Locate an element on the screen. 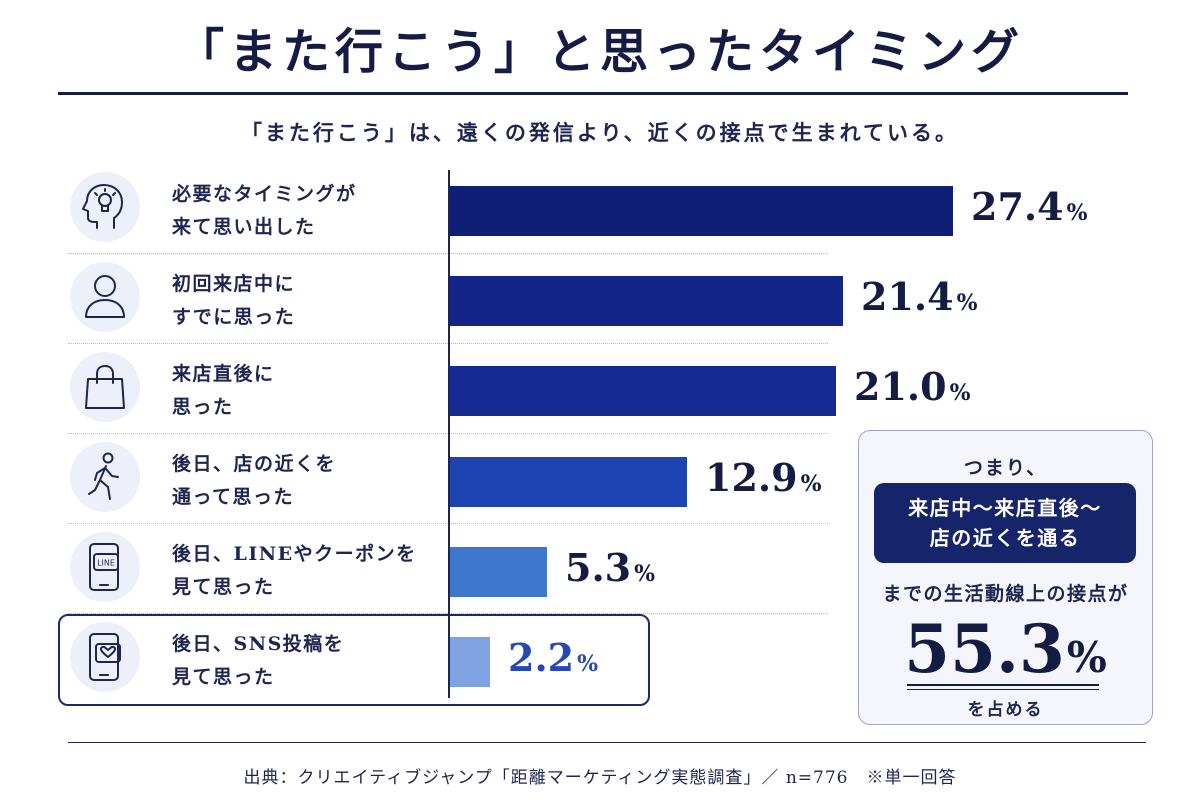  category-label-line: 来て思い出した is located at coordinates (244, 227).